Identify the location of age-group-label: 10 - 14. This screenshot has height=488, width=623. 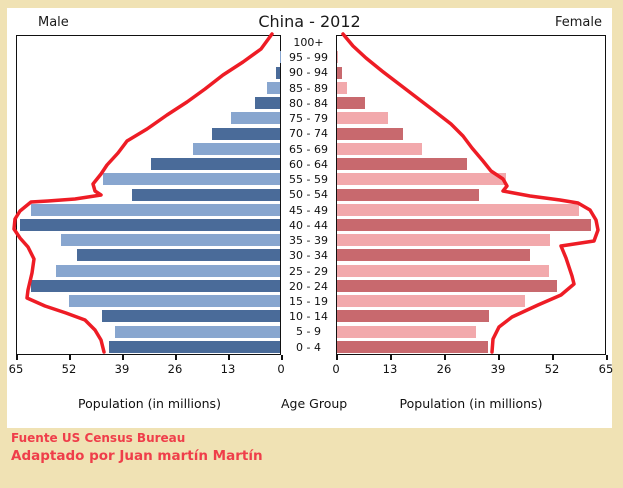
(308, 317).